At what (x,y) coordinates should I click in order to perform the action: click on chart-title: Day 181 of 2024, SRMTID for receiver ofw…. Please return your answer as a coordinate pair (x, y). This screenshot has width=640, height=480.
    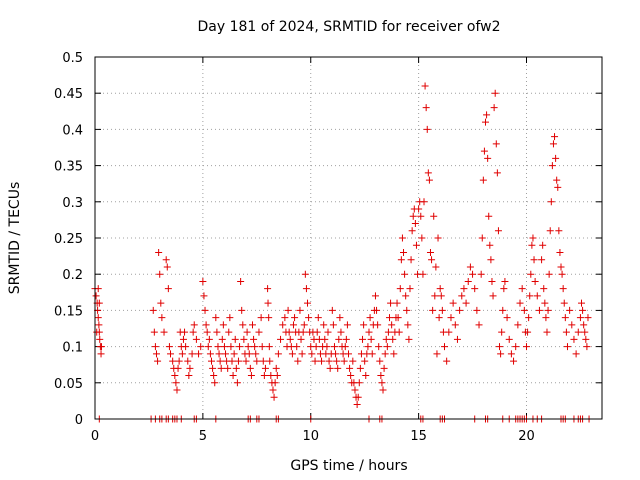
    Looking at the image, I should click on (348, 27).